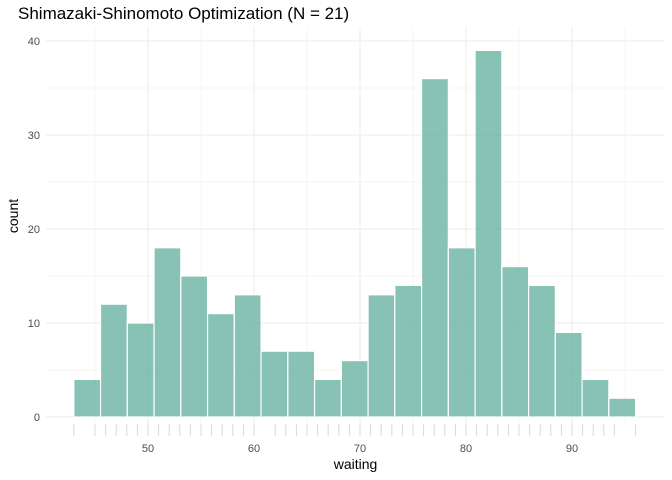  Describe the element at coordinates (466, 449) in the screenshot. I see `x-tick-label: 80` at that location.